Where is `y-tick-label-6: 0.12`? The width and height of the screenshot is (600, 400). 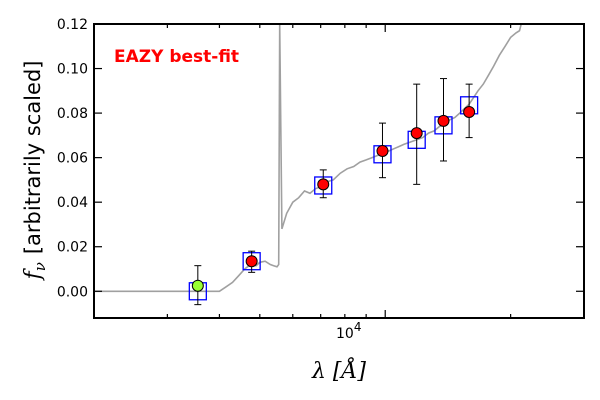
y-tick-label-6: 0.12 is located at coordinates (72, 25).